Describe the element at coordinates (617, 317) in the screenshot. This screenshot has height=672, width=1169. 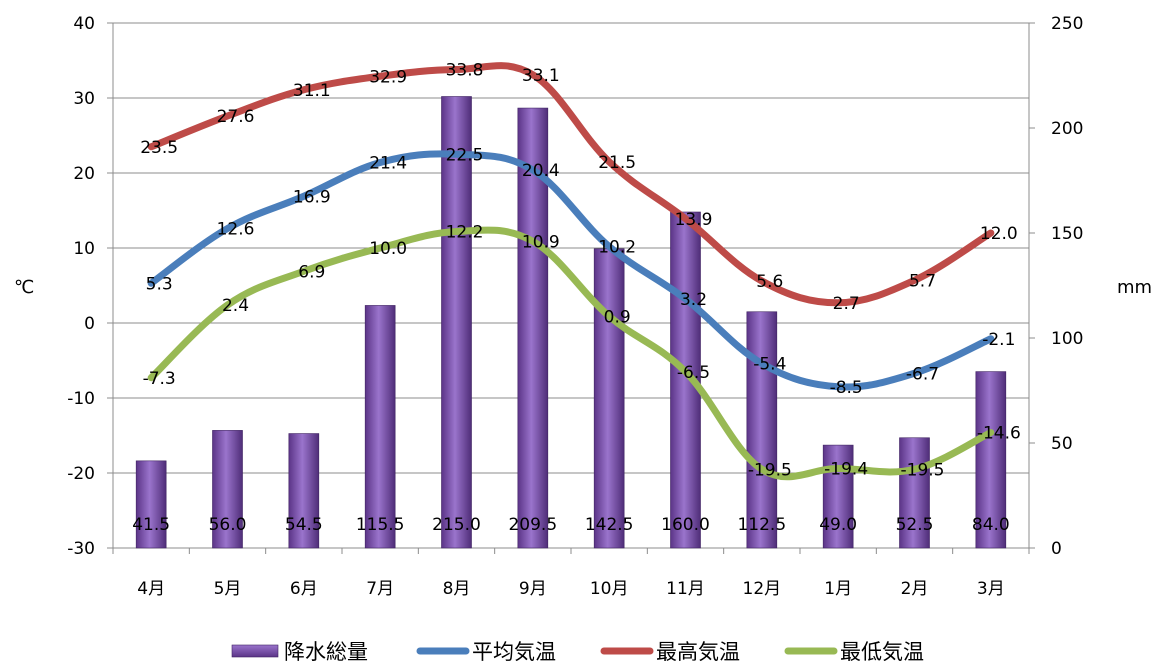
I see `temperature-data-label: 0.9` at that location.